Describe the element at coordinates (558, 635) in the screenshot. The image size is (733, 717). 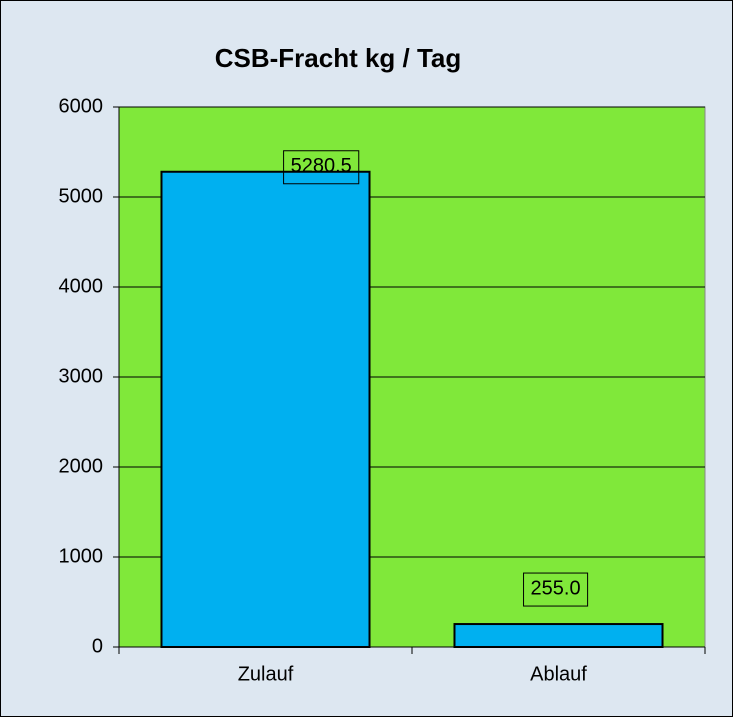
I see `bar` at that location.